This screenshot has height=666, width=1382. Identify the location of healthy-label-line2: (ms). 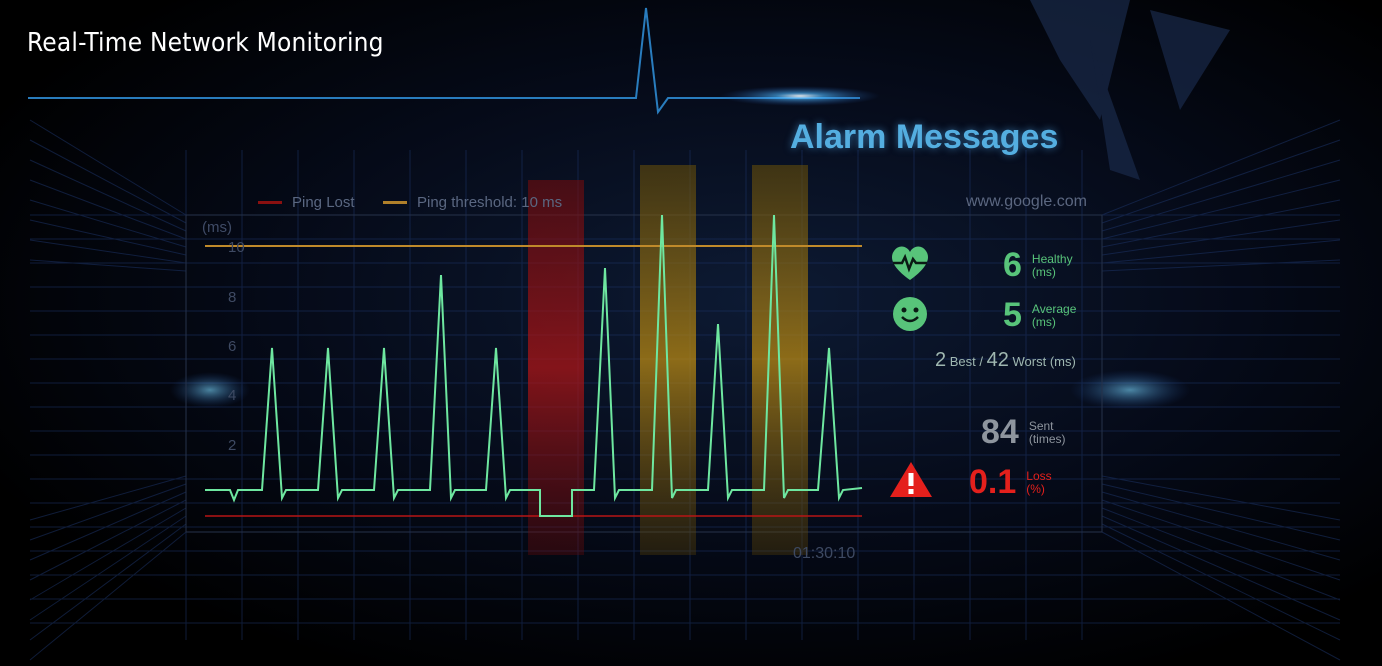
(1043, 271).